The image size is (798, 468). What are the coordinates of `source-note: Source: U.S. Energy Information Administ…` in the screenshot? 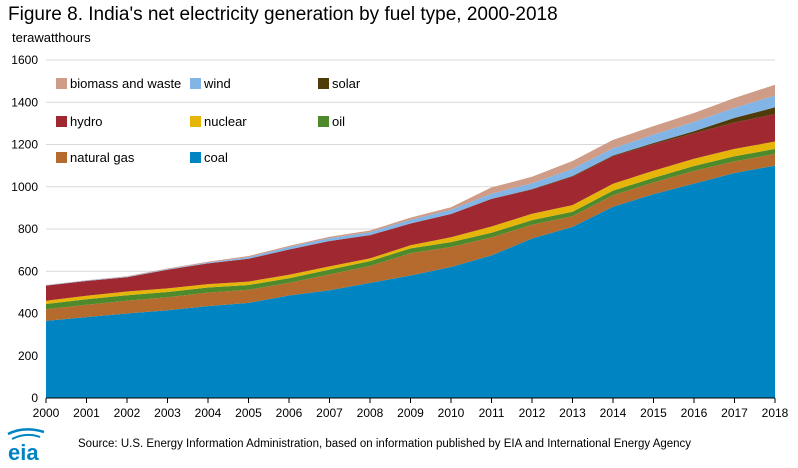 It's located at (385, 444).